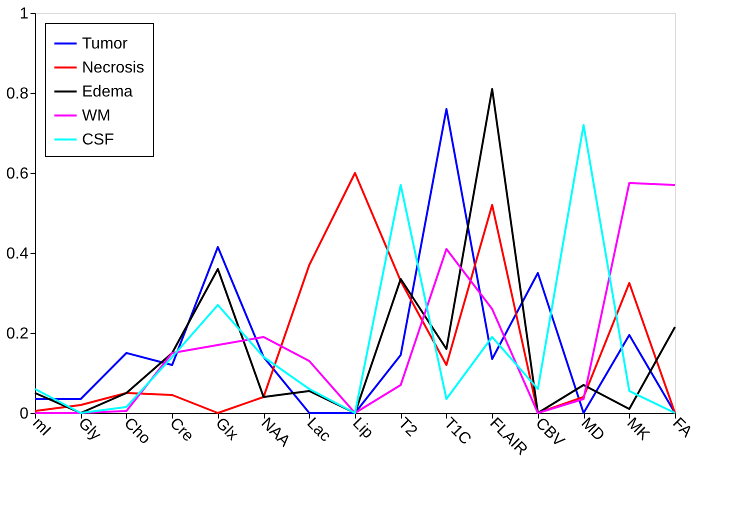  I want to click on y-tick-label: 0, so click(24, 414).